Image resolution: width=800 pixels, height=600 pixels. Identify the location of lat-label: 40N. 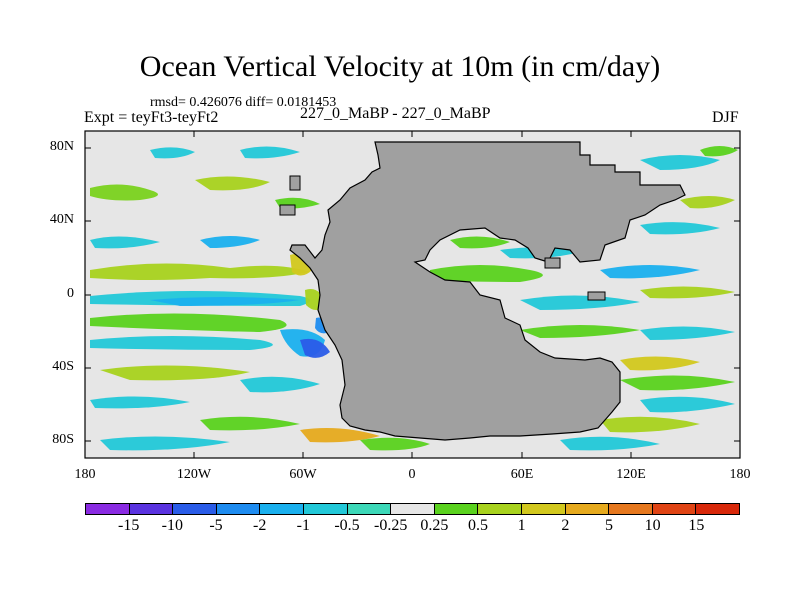
(61, 219).